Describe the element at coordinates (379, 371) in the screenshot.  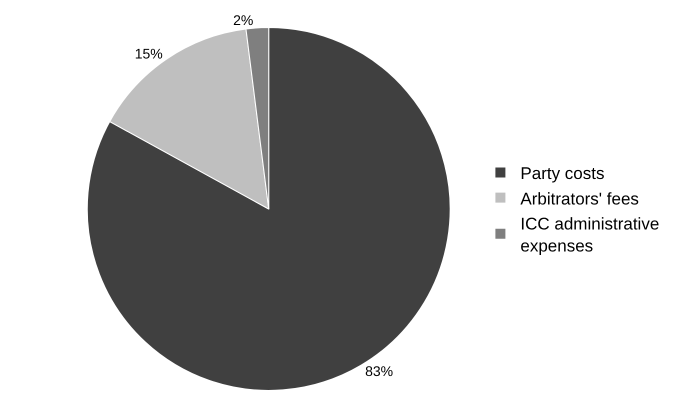
I see `data-label: 83%` at that location.